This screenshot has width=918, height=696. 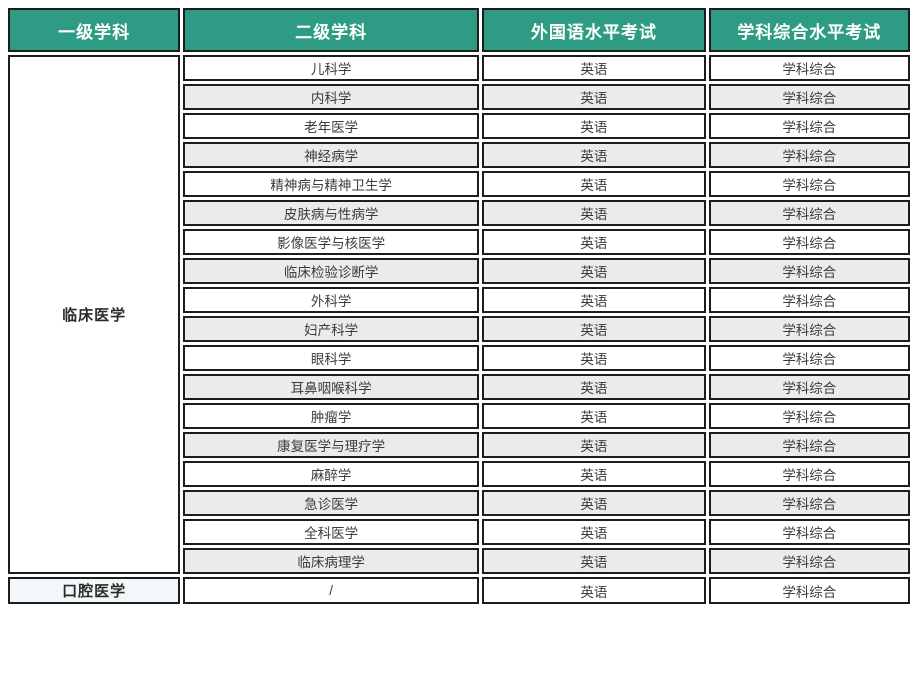 I want to click on table-row: 肿瘤学 英语 学科综合, so click(x=459, y=416).